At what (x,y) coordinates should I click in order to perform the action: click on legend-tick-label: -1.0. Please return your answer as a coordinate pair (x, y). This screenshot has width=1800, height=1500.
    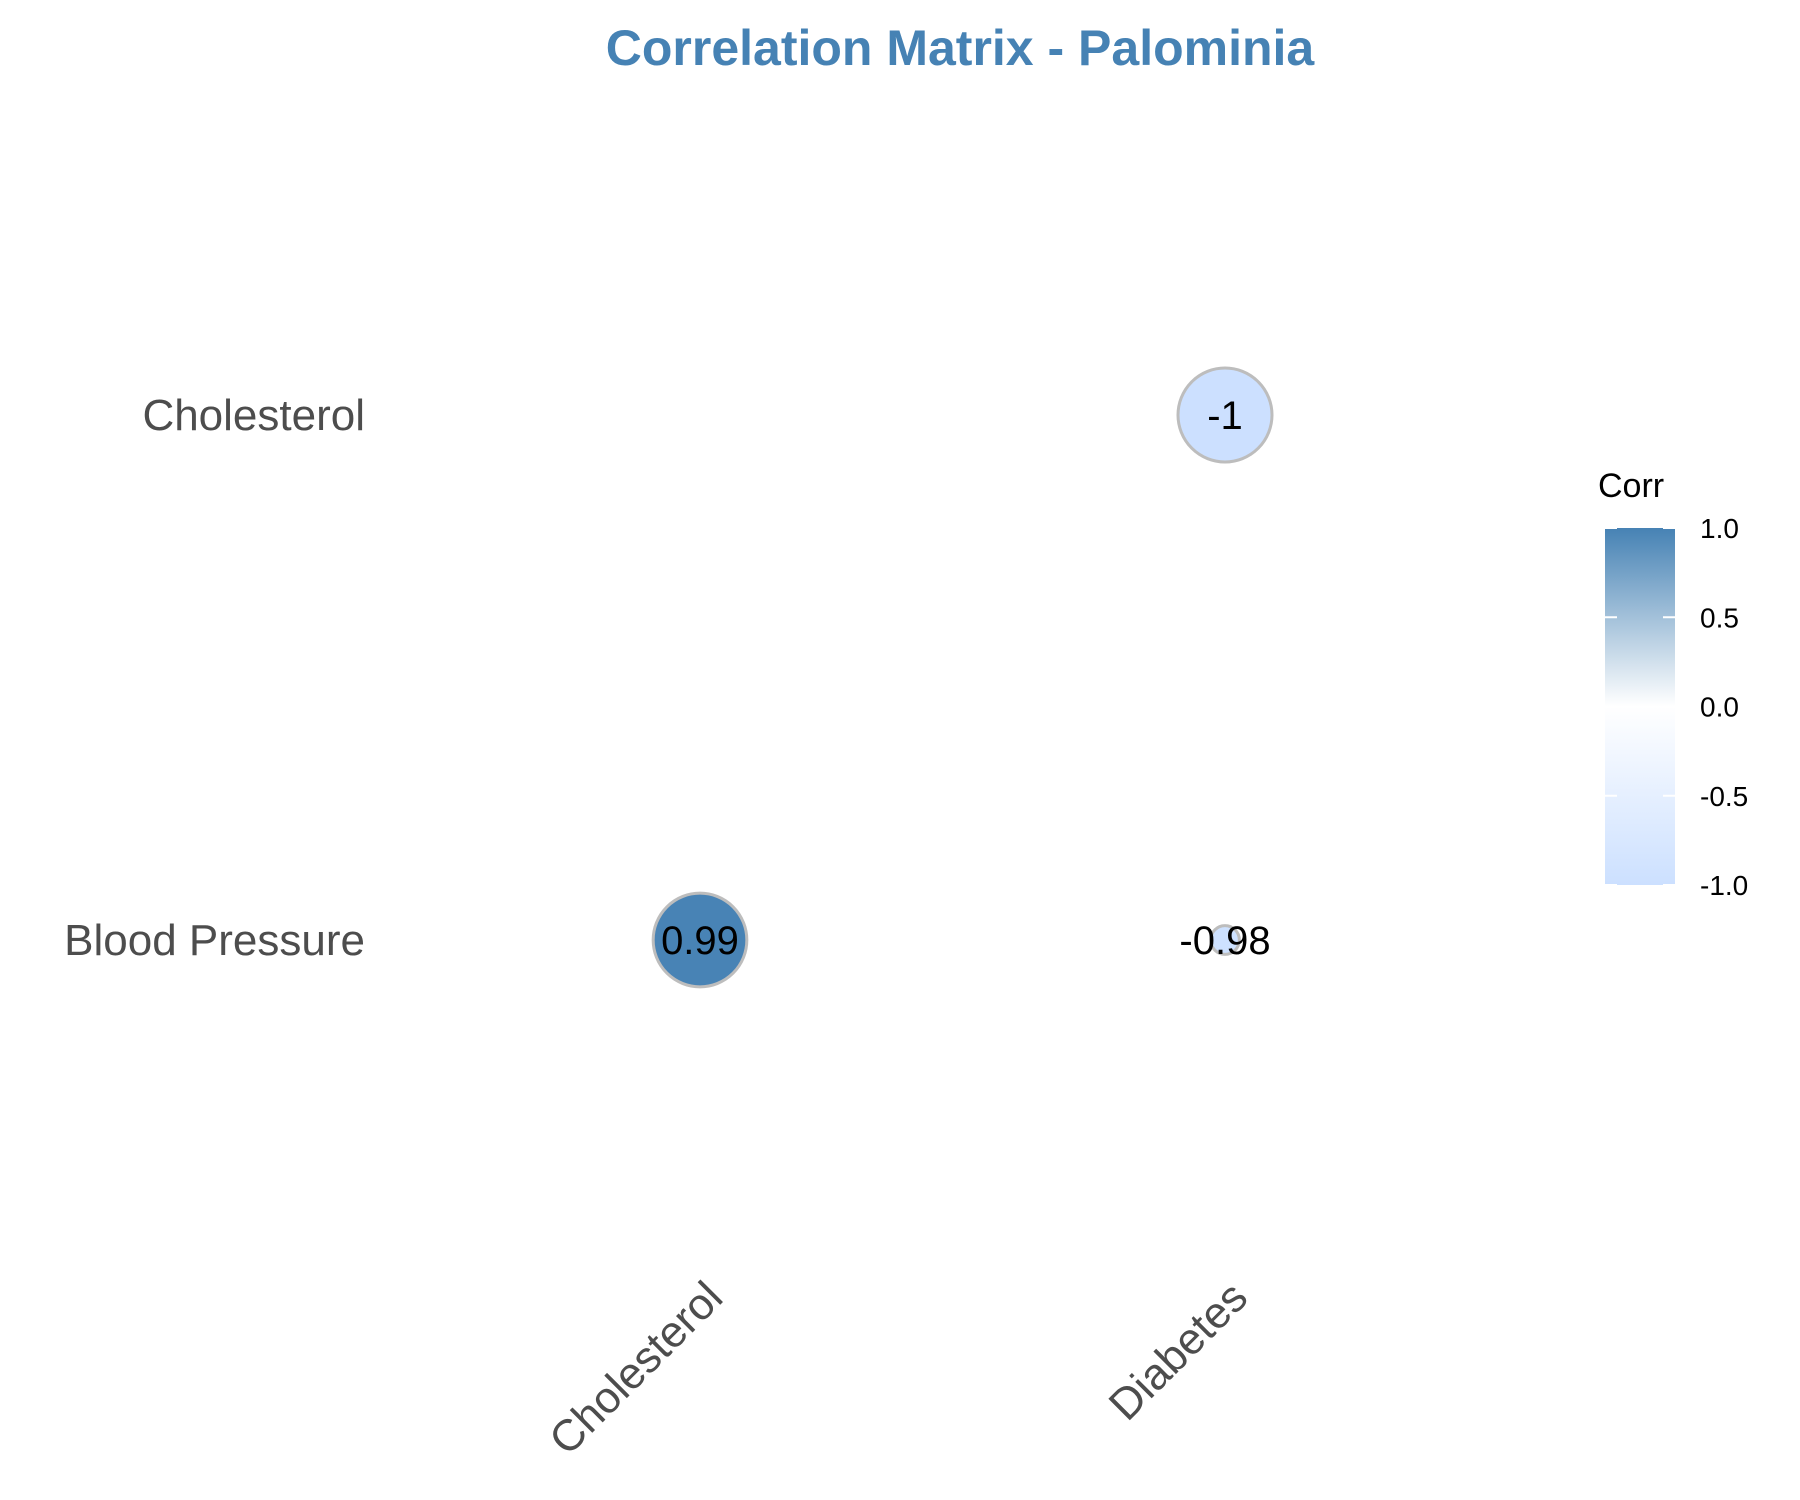
    Looking at the image, I should click on (1724, 885).